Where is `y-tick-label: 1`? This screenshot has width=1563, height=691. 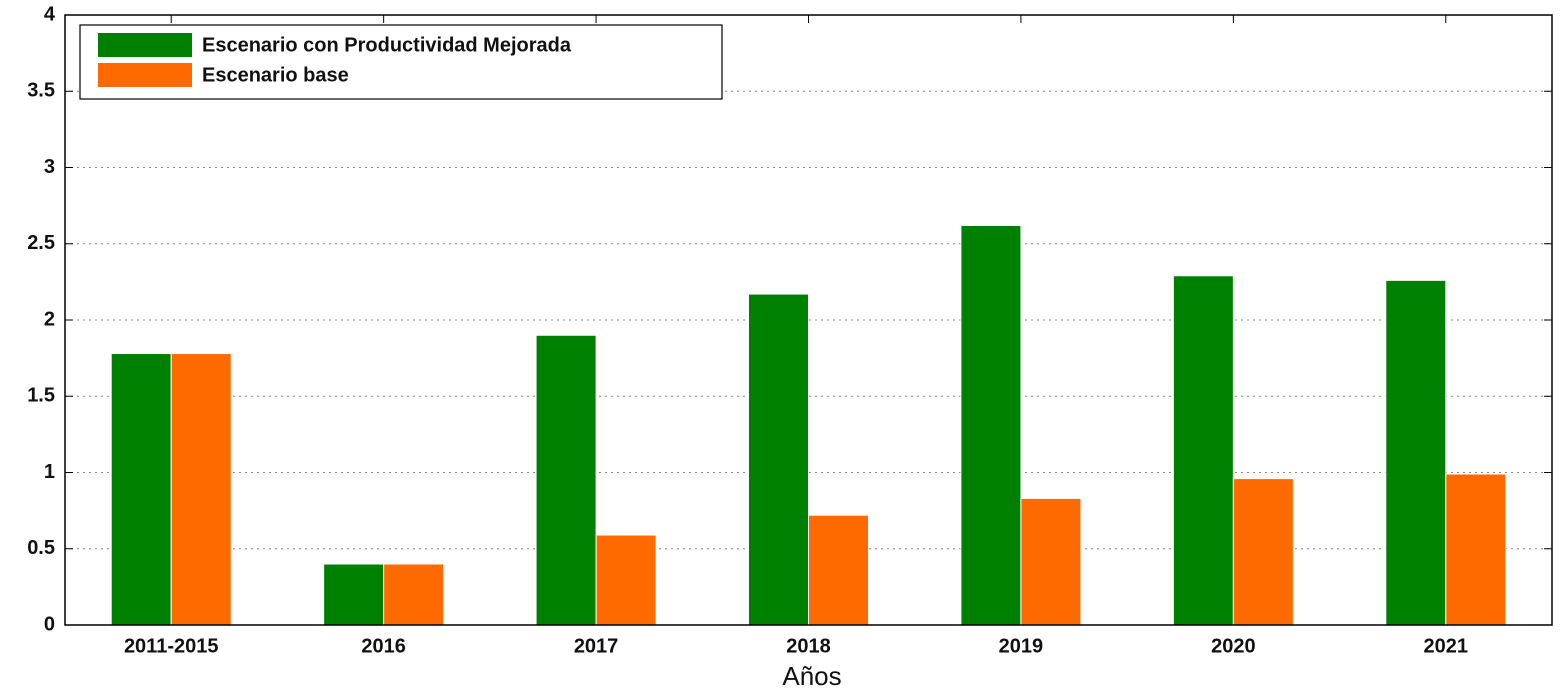
y-tick-label: 1 is located at coordinates (49, 472).